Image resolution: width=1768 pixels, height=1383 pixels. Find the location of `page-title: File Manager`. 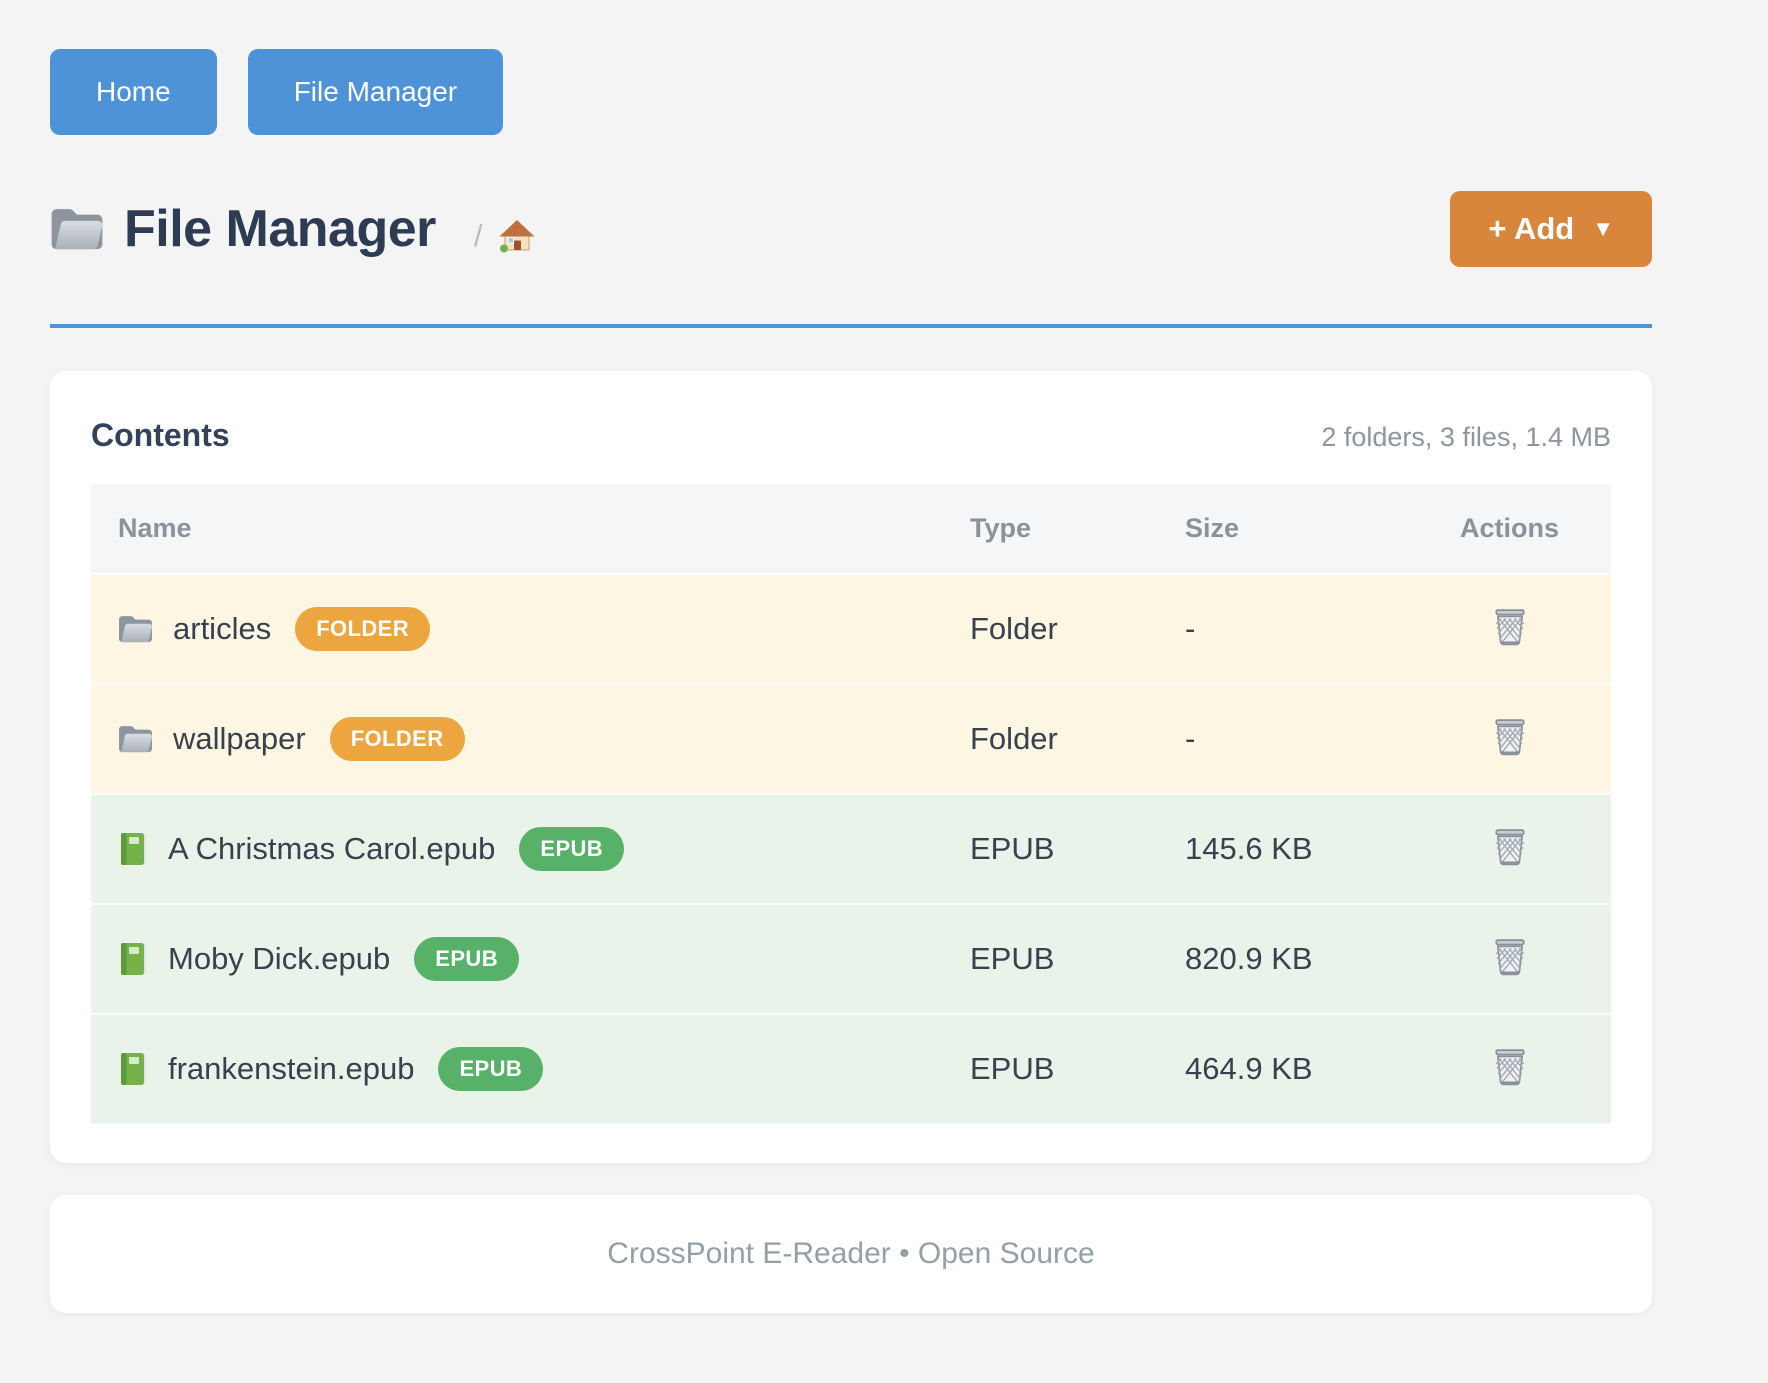

page-title: File Manager is located at coordinates (280, 229).